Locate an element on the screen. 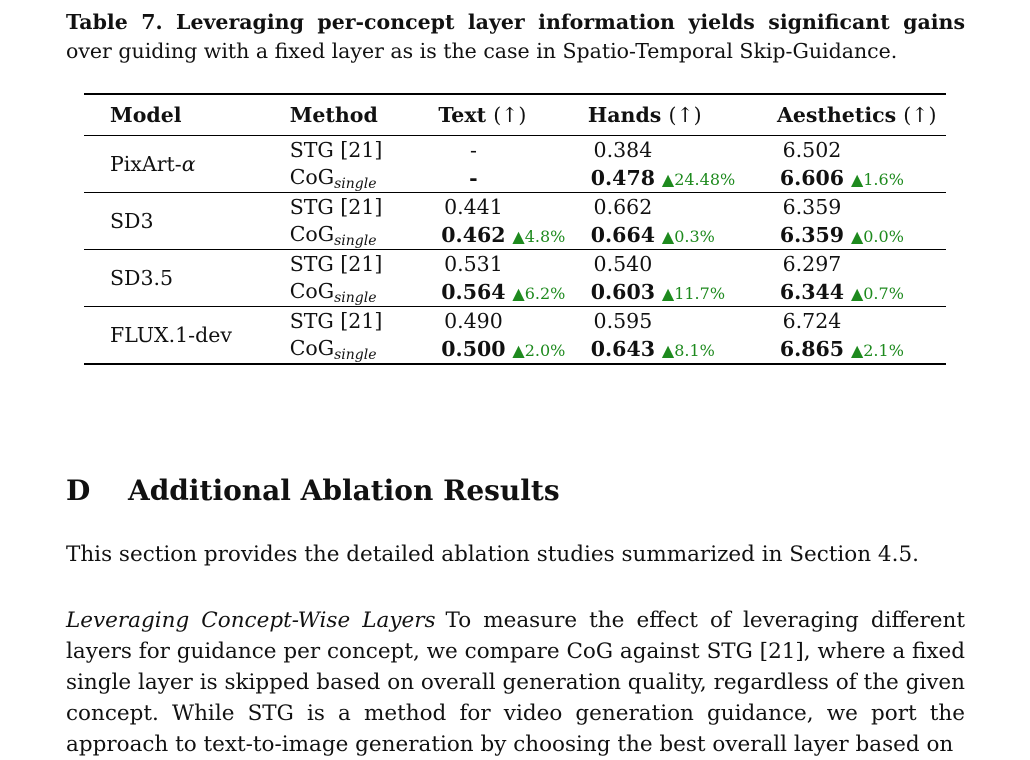  cell-model: SD3.5 is located at coordinates (142, 278).